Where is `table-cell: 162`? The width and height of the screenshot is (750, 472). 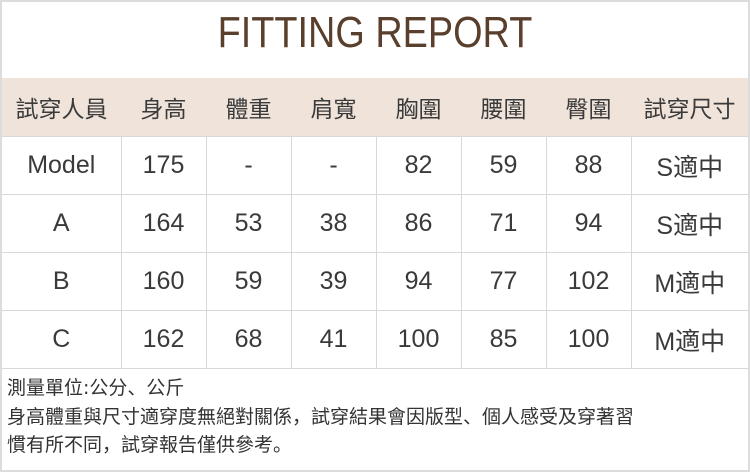
table-cell: 162 is located at coordinates (163, 339).